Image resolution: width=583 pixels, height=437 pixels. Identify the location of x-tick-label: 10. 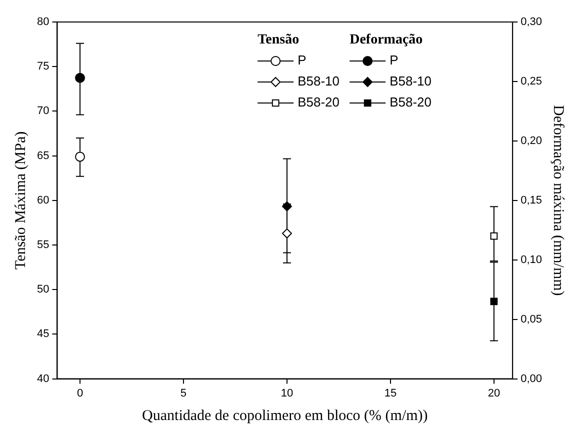
(287, 393).